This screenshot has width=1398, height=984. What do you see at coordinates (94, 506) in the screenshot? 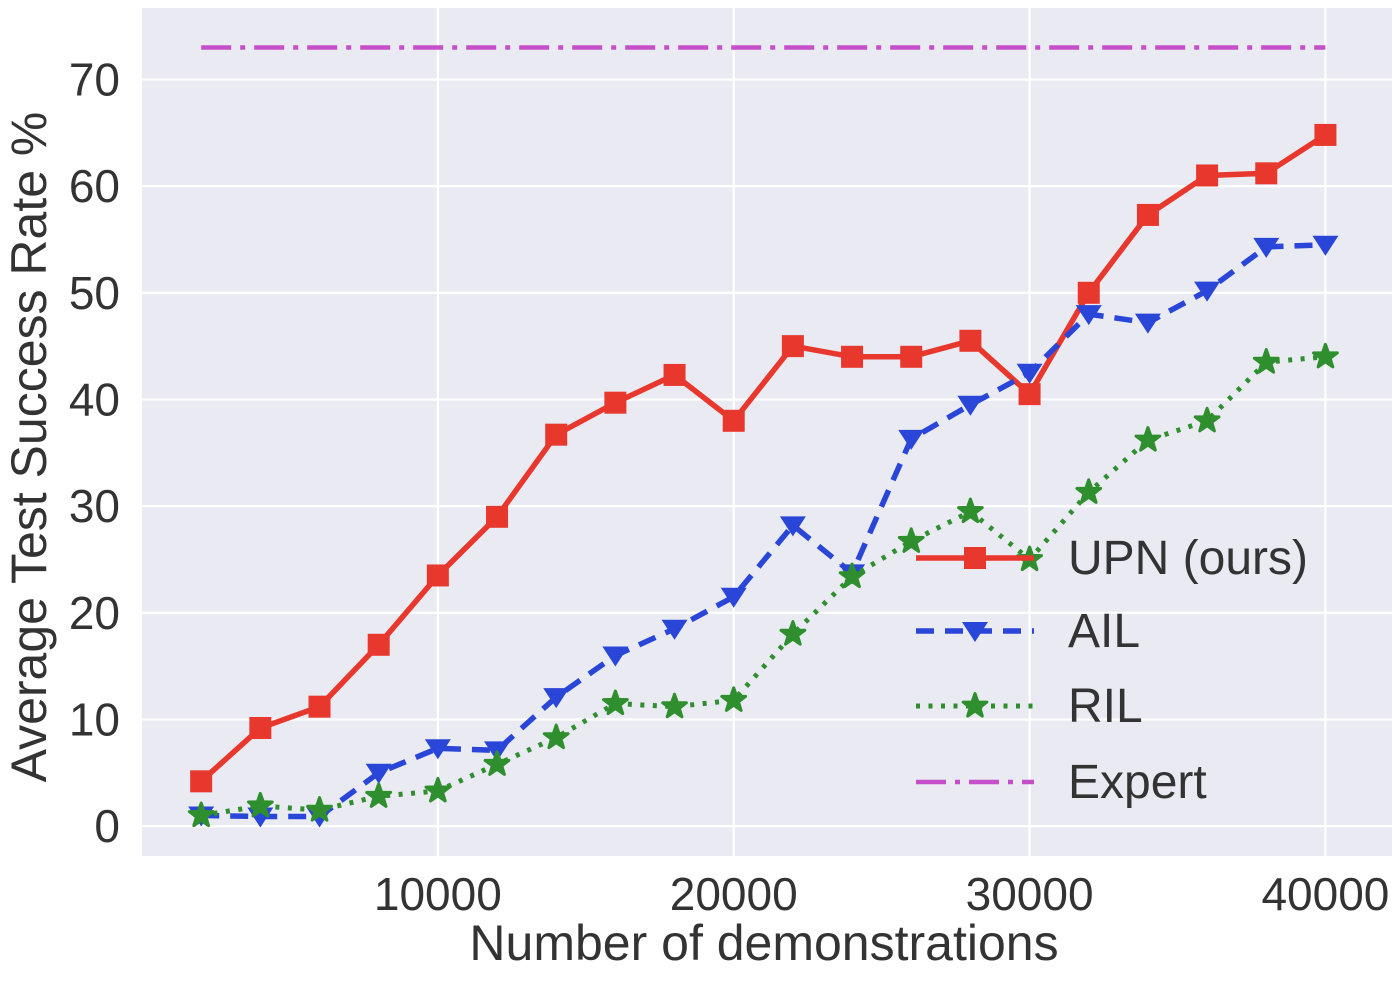
I see `y-tick-label: 30` at bounding box center [94, 506].